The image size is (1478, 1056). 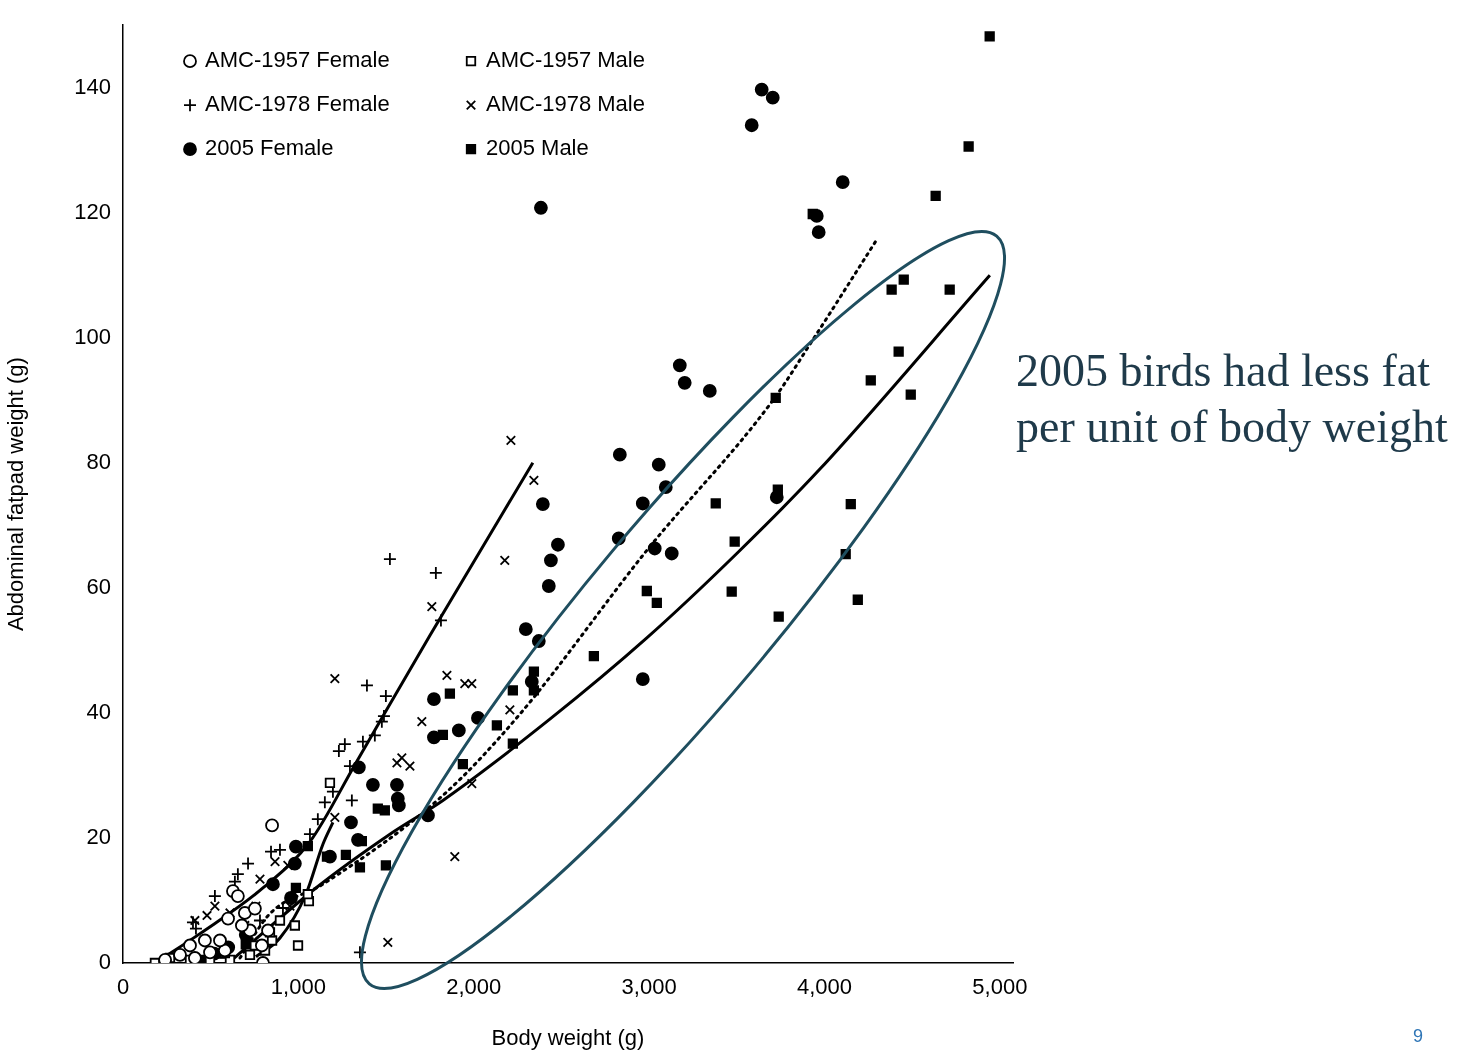 I want to click on x-tick-label: 2,000, so click(x=474, y=987).